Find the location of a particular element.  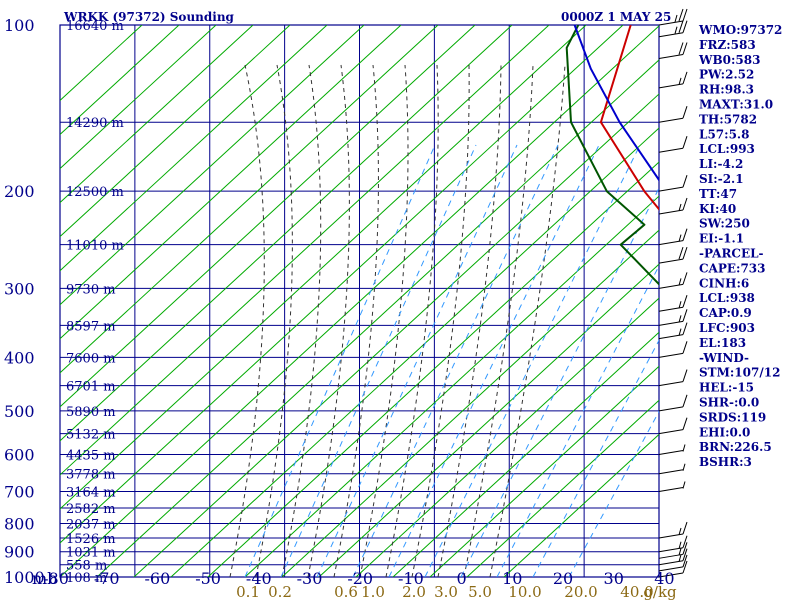

index-value: CAP:0.9 is located at coordinates (725, 313).